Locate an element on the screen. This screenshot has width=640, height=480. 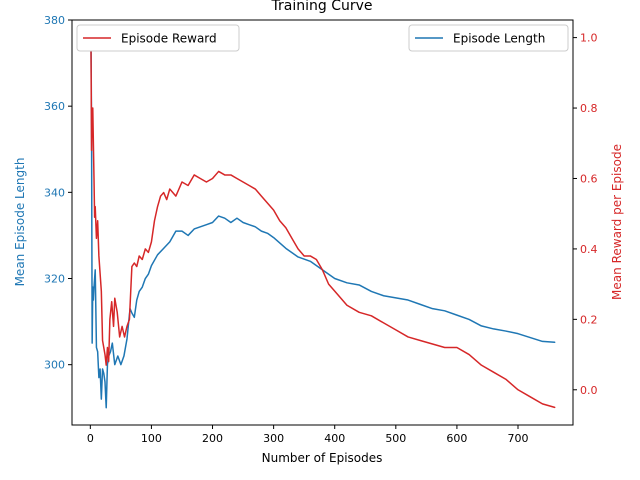
y-axis-left-label: Mean Episode Length is located at coordinates (20, 222).